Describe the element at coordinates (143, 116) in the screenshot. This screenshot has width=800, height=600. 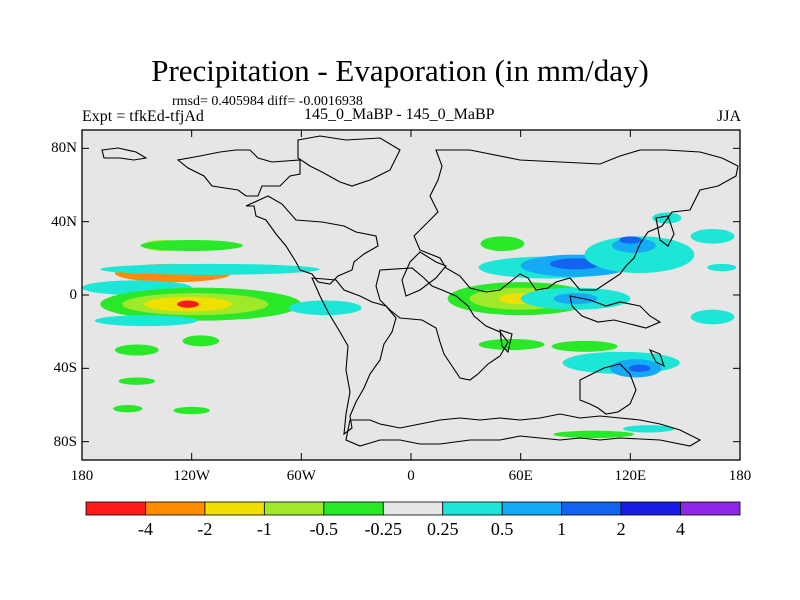
I see `experiment-label: Expt = tfkEd-tfjAd` at that location.